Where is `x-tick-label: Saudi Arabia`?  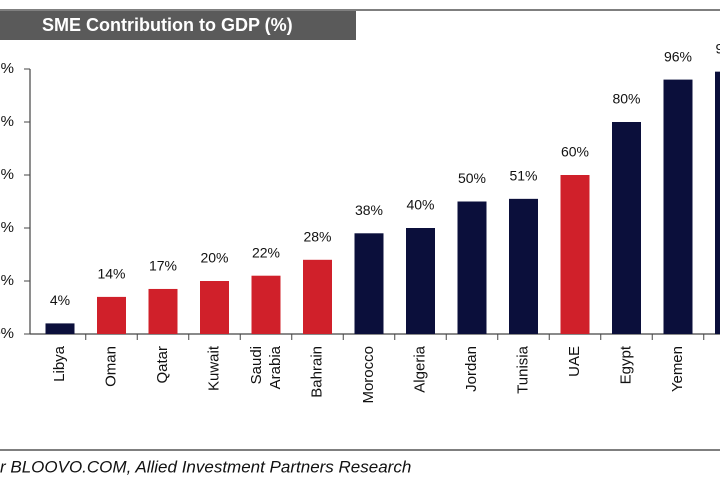 x-tick-label: Saudi Arabia is located at coordinates (266, 368).